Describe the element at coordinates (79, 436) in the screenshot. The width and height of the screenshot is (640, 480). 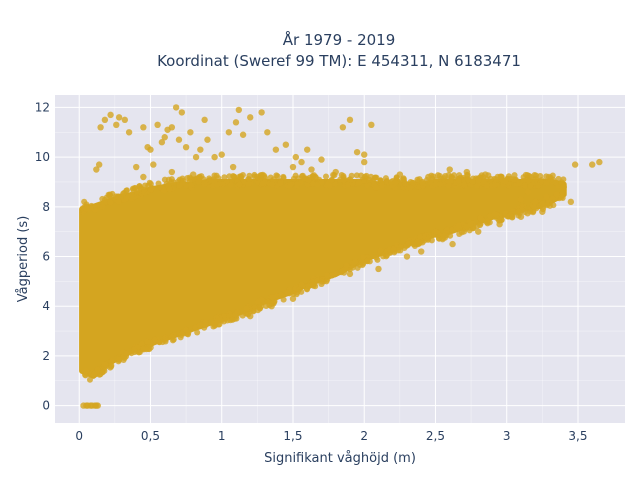
I see `x-tick-label: 0` at that location.